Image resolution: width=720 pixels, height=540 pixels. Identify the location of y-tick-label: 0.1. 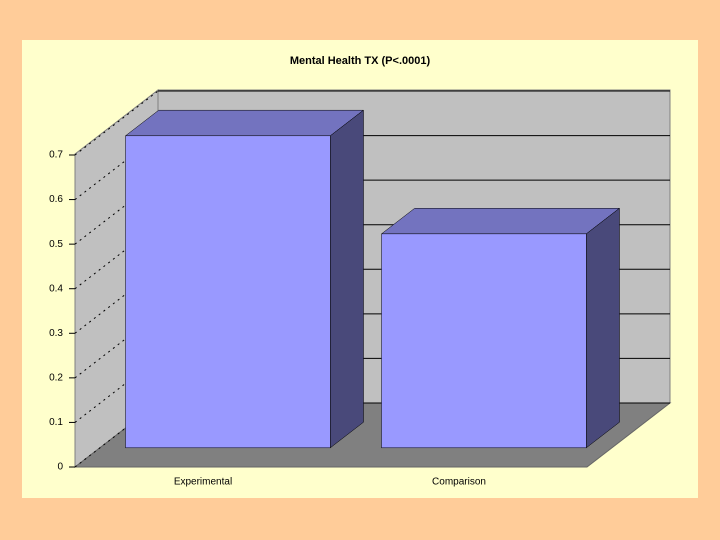
(56, 422).